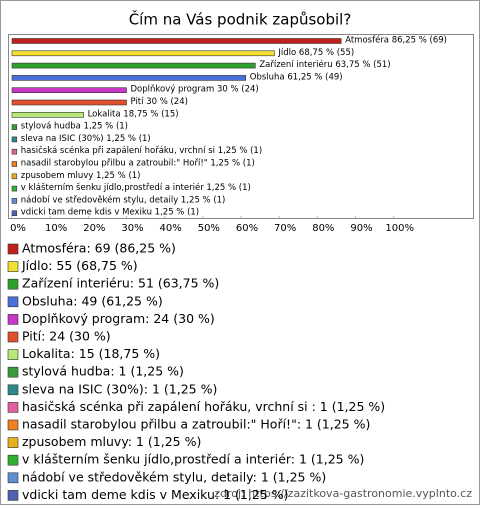 The height and width of the screenshot is (509, 480). I want to click on chart-title: Čím na Vás podnik zapůsobil?, so click(240, 19).